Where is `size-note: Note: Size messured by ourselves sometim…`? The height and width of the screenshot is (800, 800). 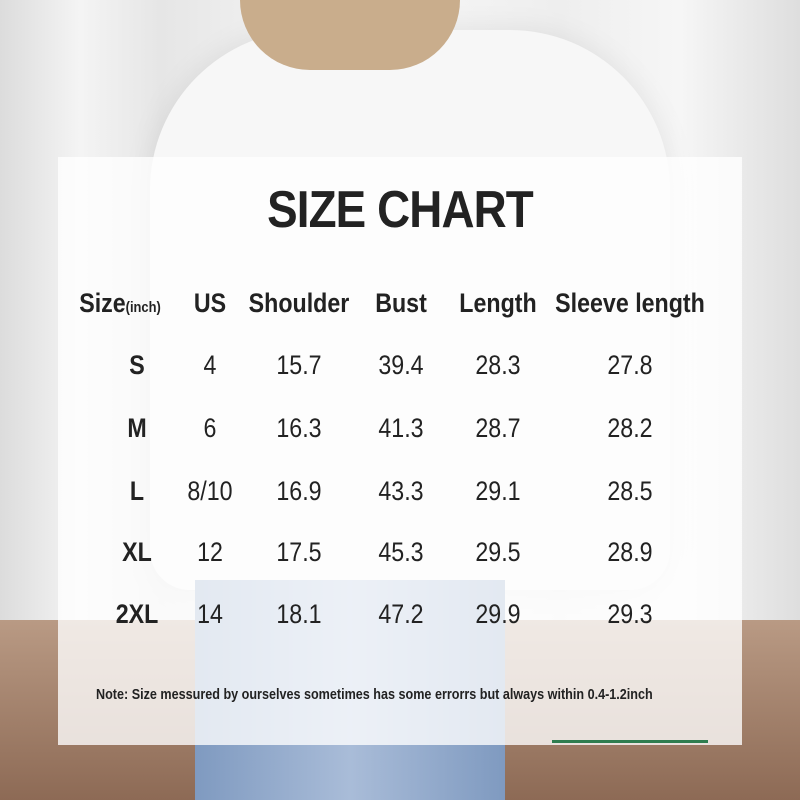
size-note: Note: Size messured by ourselves sometim… is located at coordinates (374, 694).